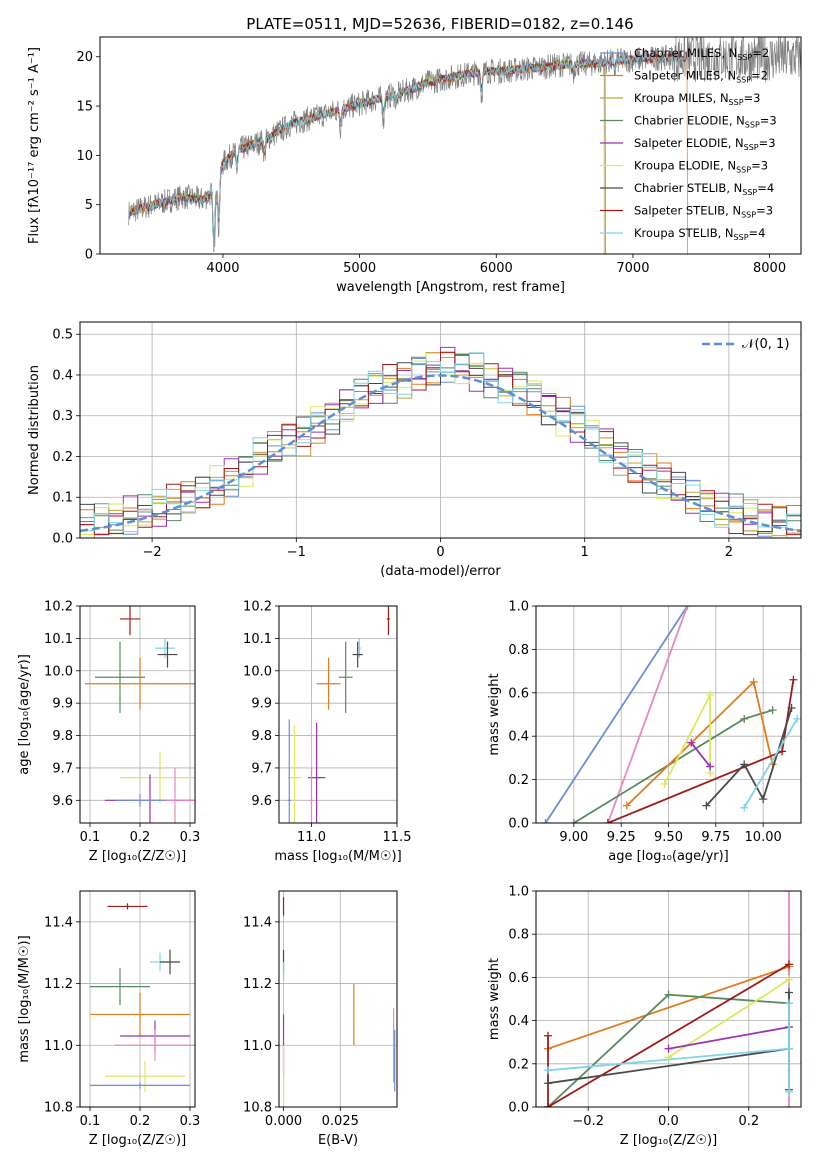  I want to click on mass-vs-z-plot-area, so click(142, 997).